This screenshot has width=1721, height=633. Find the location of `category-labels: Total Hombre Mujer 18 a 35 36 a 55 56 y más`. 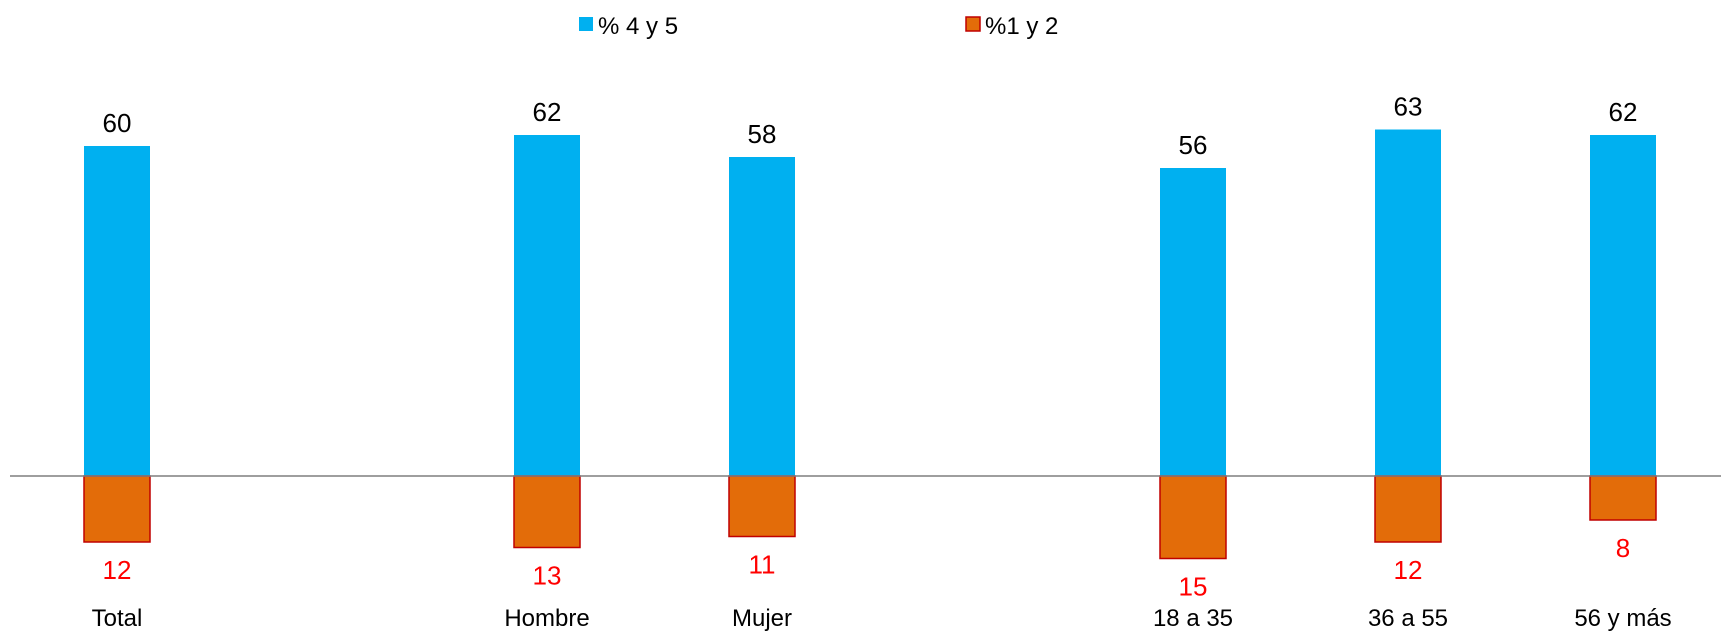

category-labels: Total Hombre Mujer 18 a 35 36 a 55 56 y más is located at coordinates (882, 618).